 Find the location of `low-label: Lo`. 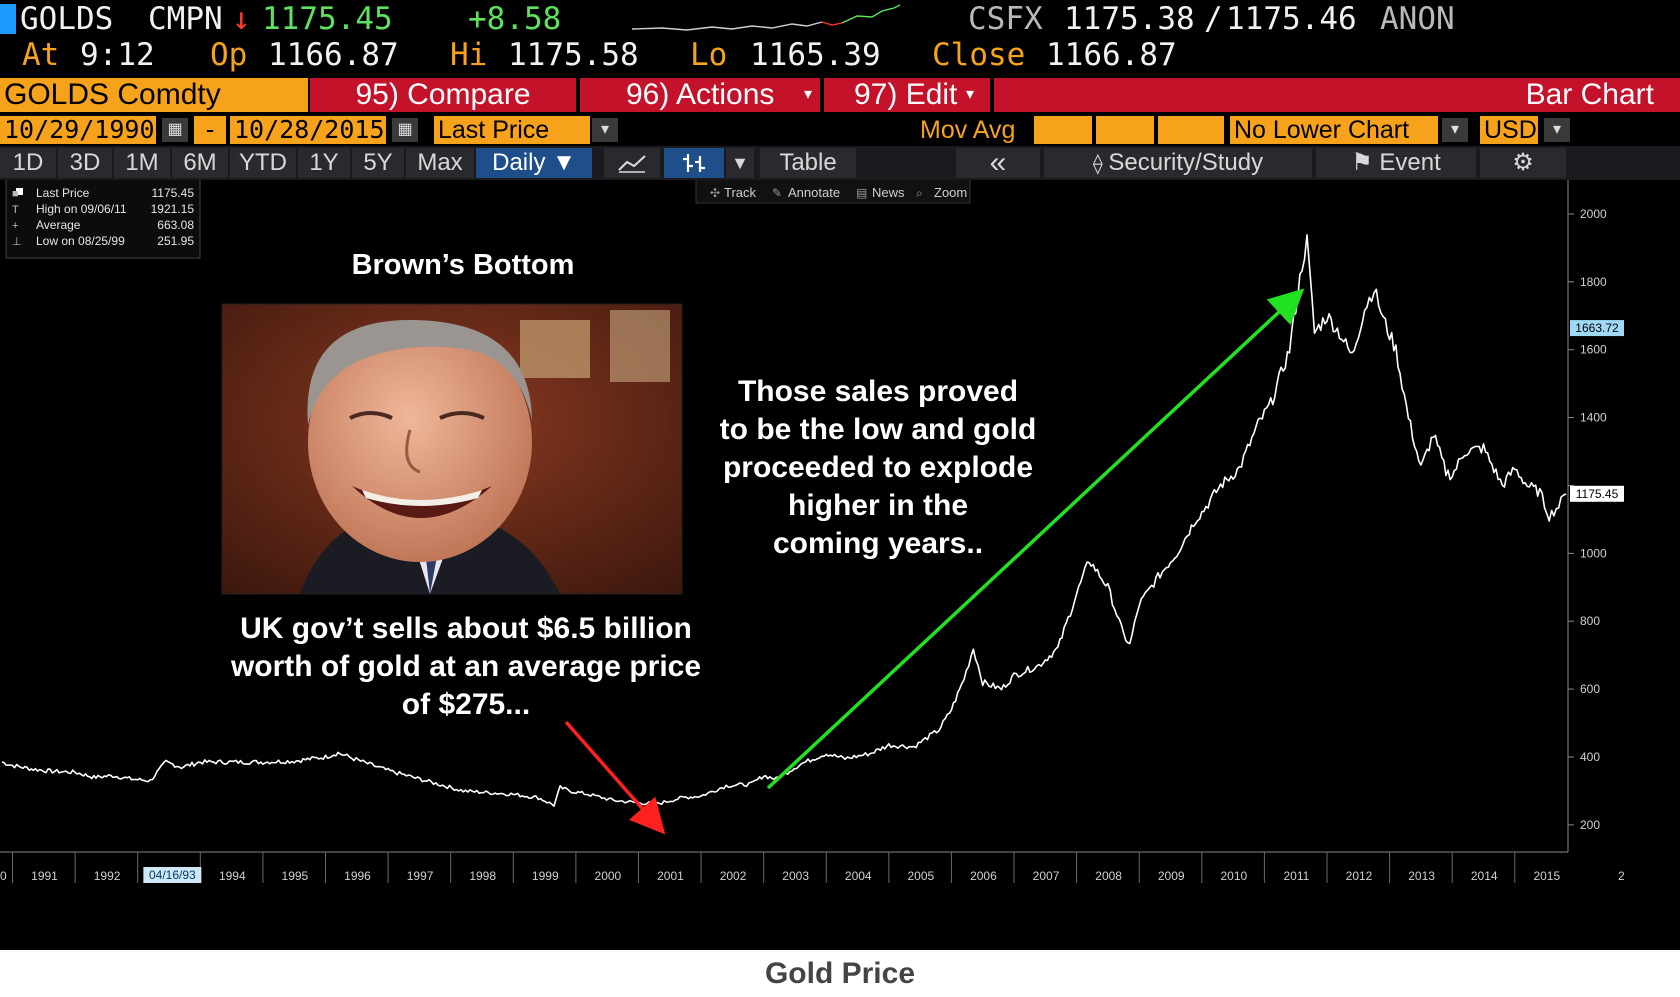

low-label: Lo is located at coordinates (709, 55).